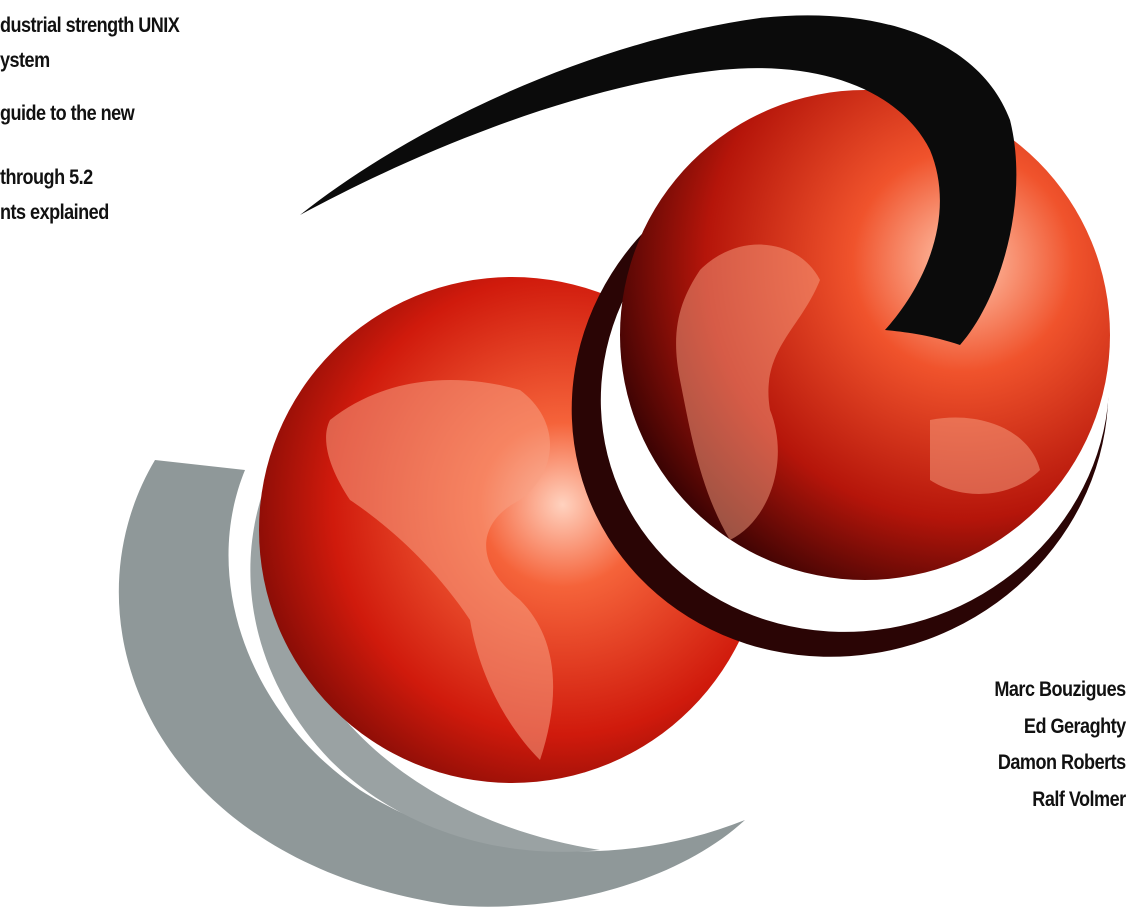  Describe the element at coordinates (1060, 689) in the screenshot. I see `author: Marc Bouzigues` at that location.